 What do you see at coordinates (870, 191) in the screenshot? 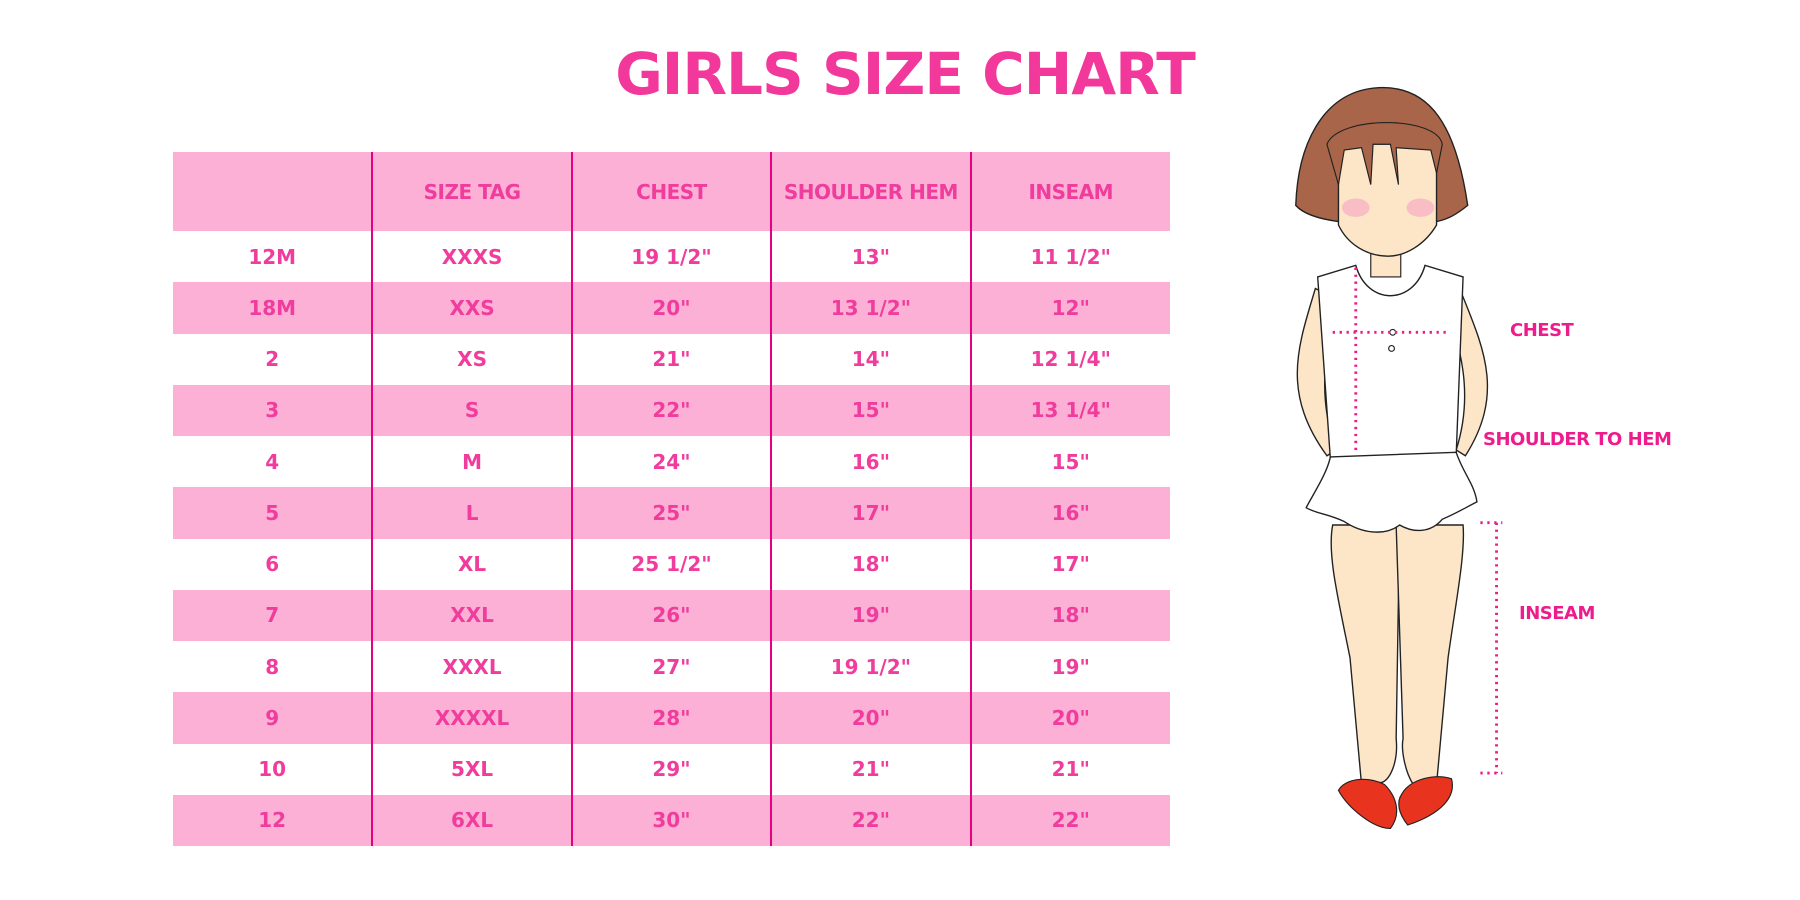
I see `header-cell: SHOULDER HEM` at bounding box center [870, 191].